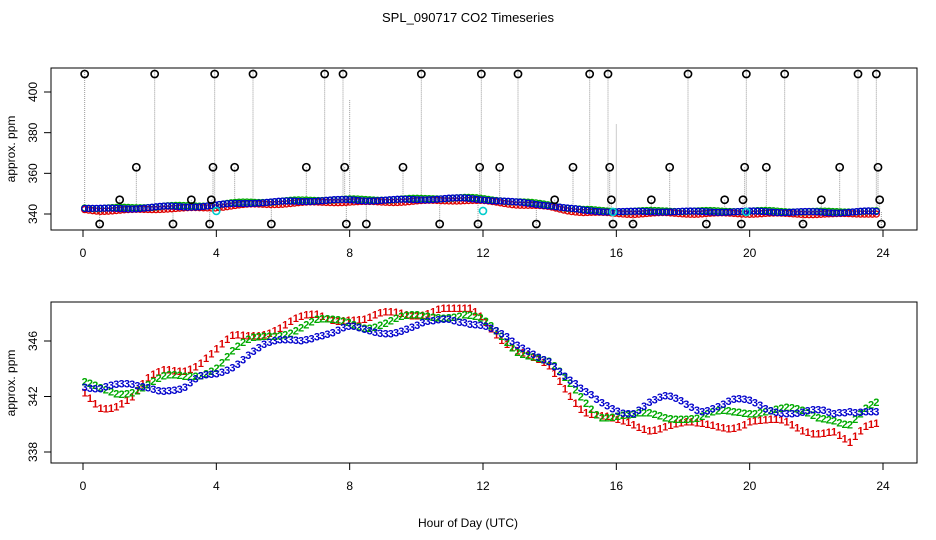  What do you see at coordinates (33, 452) in the screenshot?
I see `bottom-y-tick-label: 338` at bounding box center [33, 452].